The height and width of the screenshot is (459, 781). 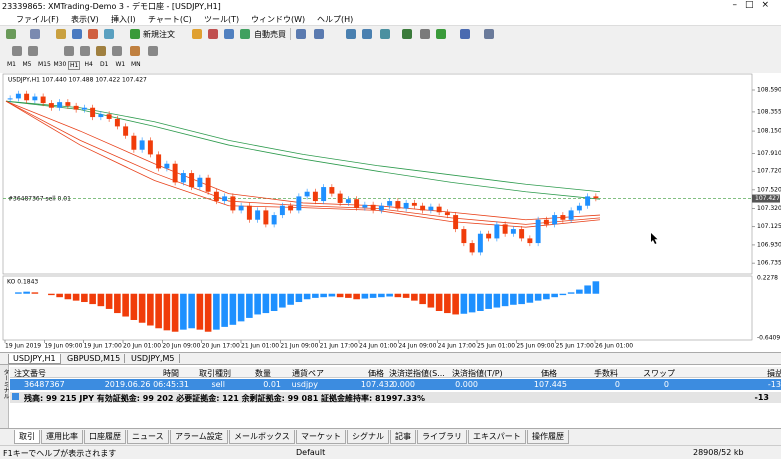 What do you see at coordinates (11, 64) in the screenshot?
I see `timeframe-button: M1` at bounding box center [11, 64].